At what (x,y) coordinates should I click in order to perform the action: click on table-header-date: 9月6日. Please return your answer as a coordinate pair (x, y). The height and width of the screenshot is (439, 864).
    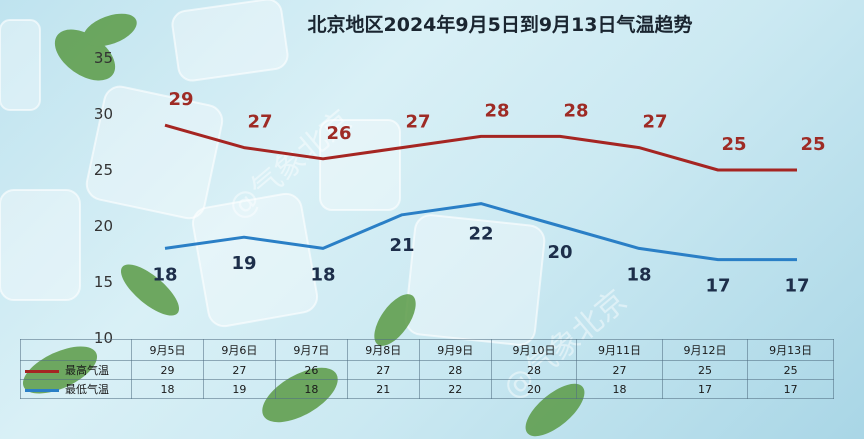
    Looking at the image, I should click on (239, 350).